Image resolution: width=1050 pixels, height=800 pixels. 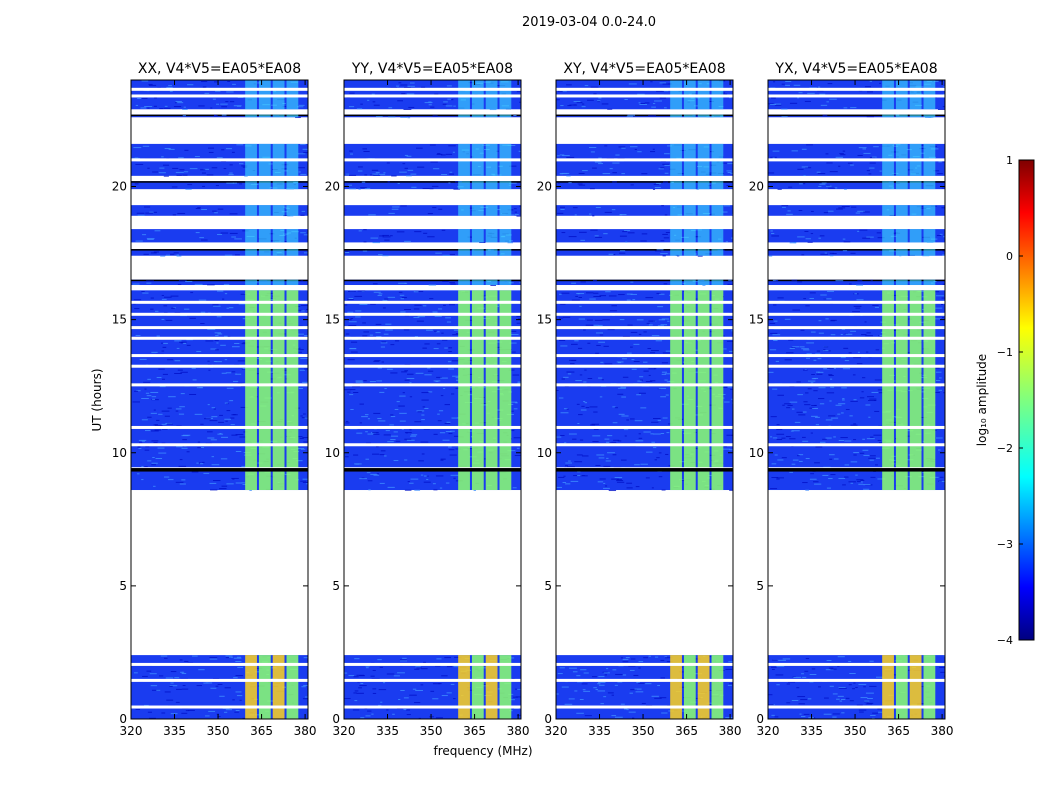 What do you see at coordinates (544, 453) in the screenshot?
I see `y-tick-label: 10` at bounding box center [544, 453].